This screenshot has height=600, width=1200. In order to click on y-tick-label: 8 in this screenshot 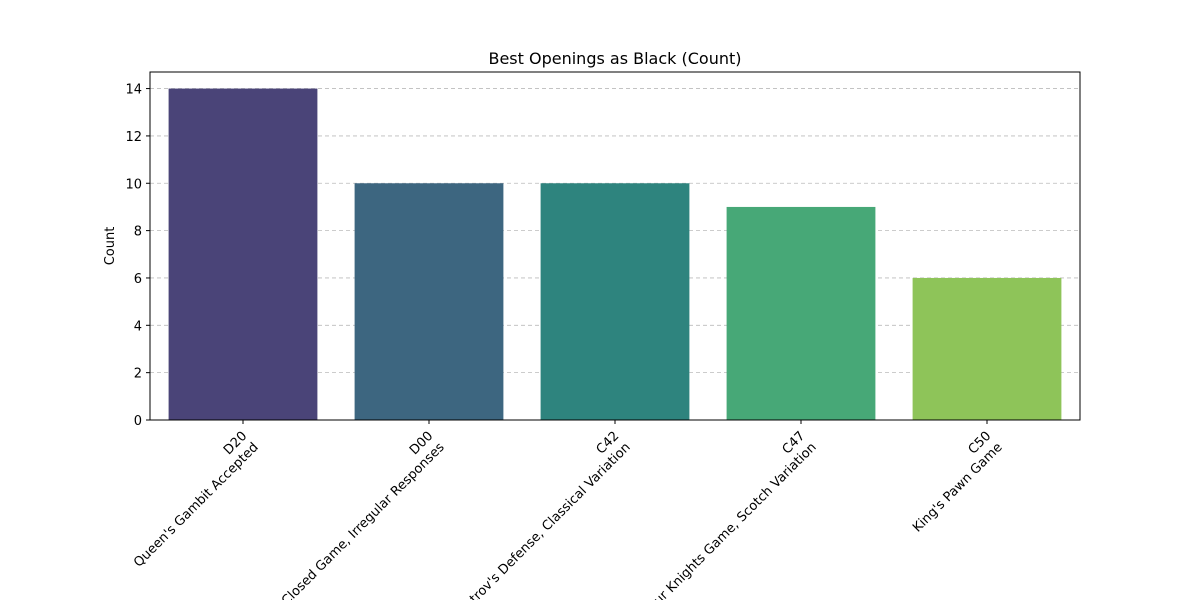, I will do `click(138, 232)`.